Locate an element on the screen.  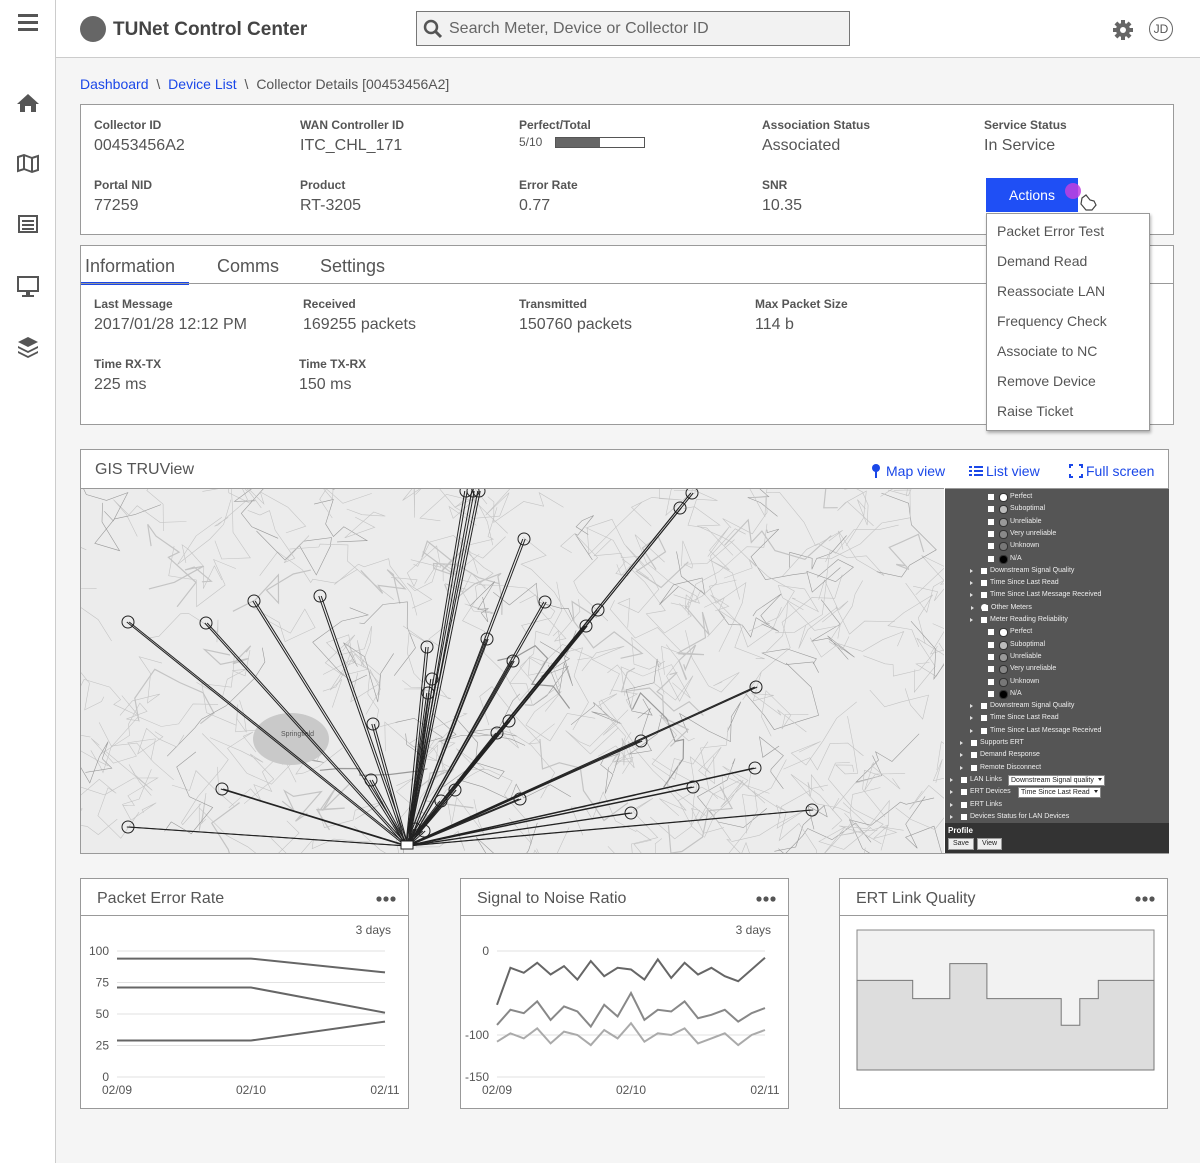
list-icon is located at coordinates (28, 224).